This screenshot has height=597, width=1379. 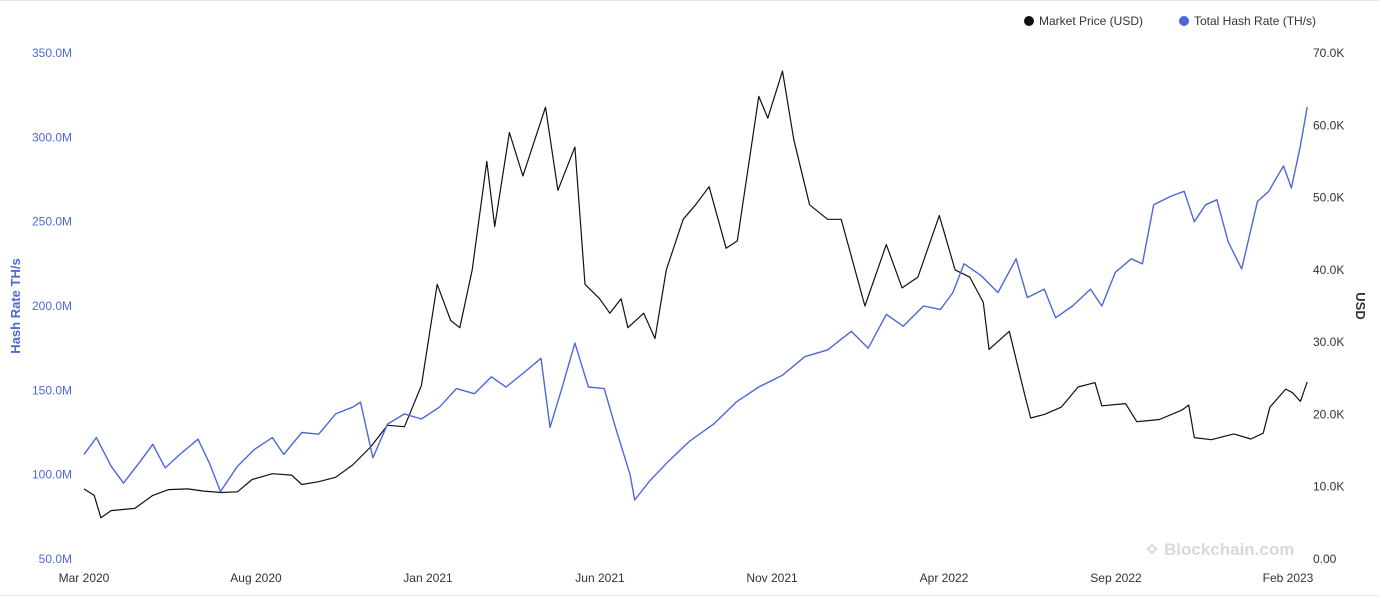 I want to click on x-tick-label: Mar 2020, so click(x=84, y=578).